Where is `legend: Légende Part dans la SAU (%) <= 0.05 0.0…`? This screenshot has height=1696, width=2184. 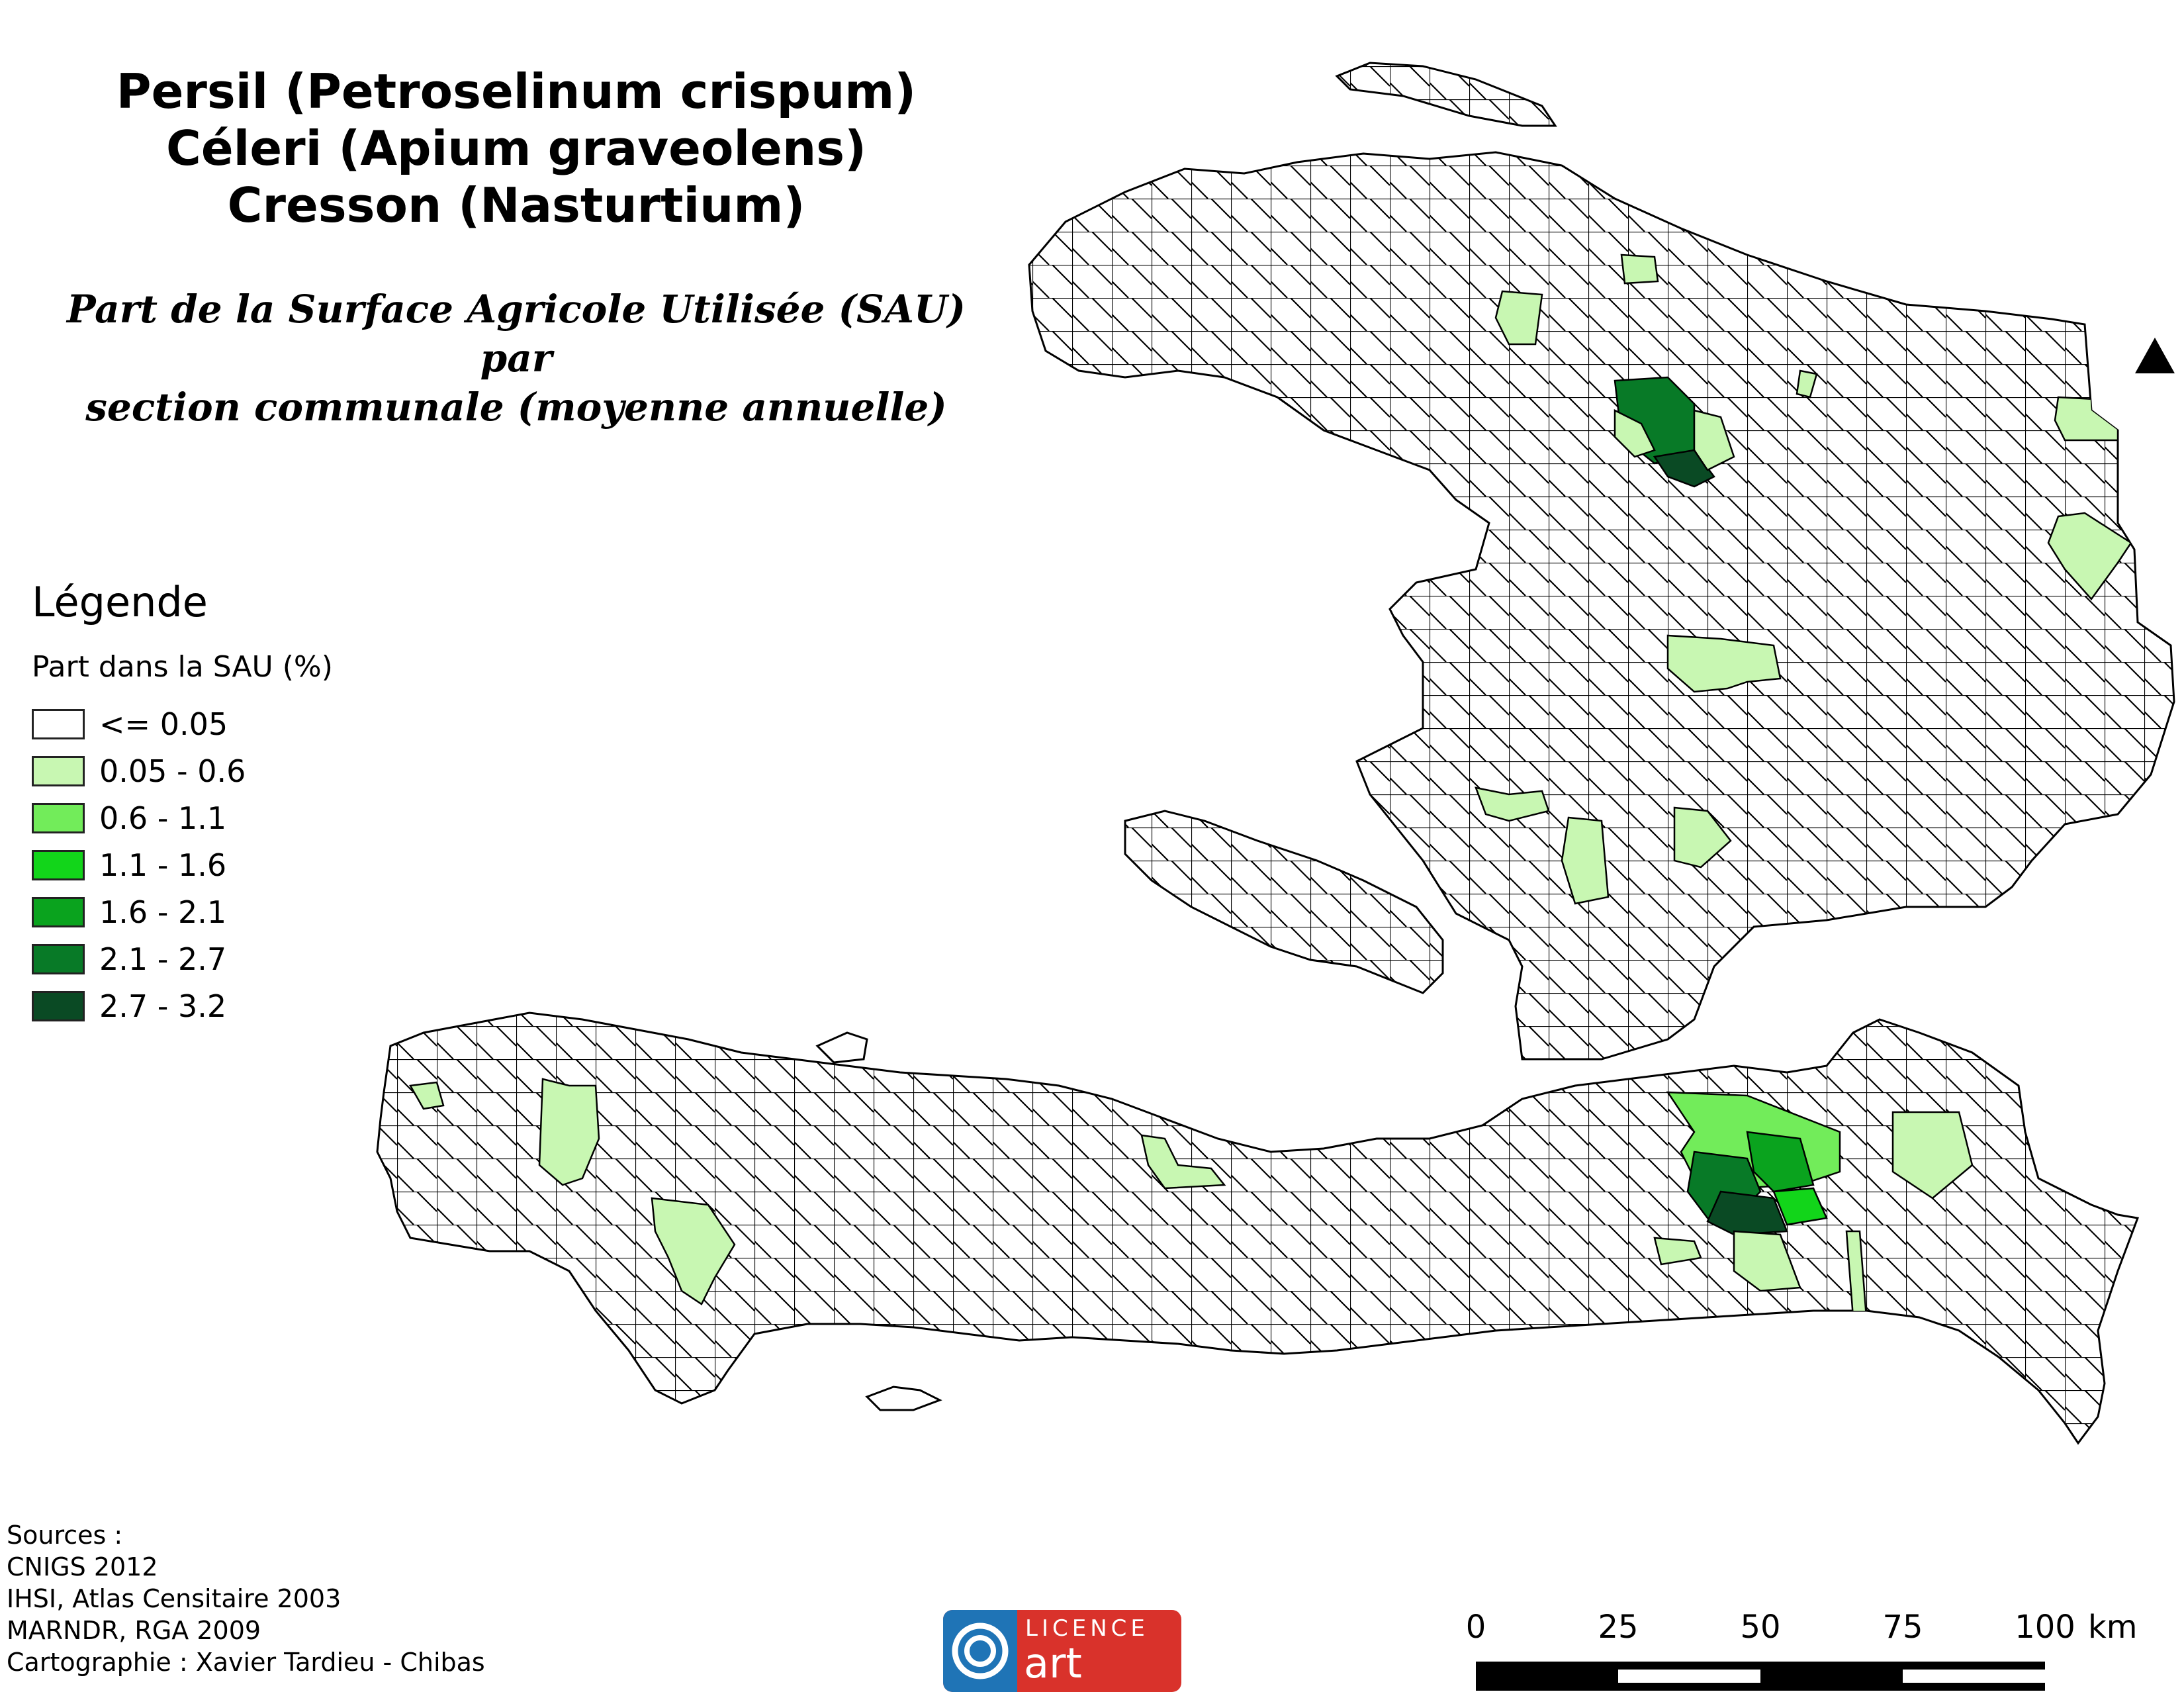
legend: Légende Part dans la SAU (%) <= 0.05 0.0… is located at coordinates (182, 802).